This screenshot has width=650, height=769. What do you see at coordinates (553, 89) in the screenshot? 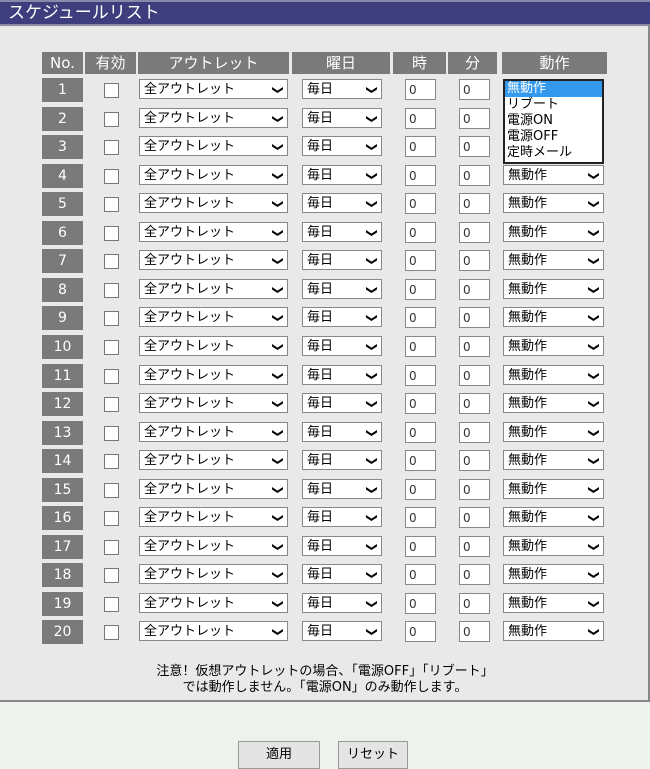
I see `dropdown-option: 無動作` at bounding box center [553, 89].